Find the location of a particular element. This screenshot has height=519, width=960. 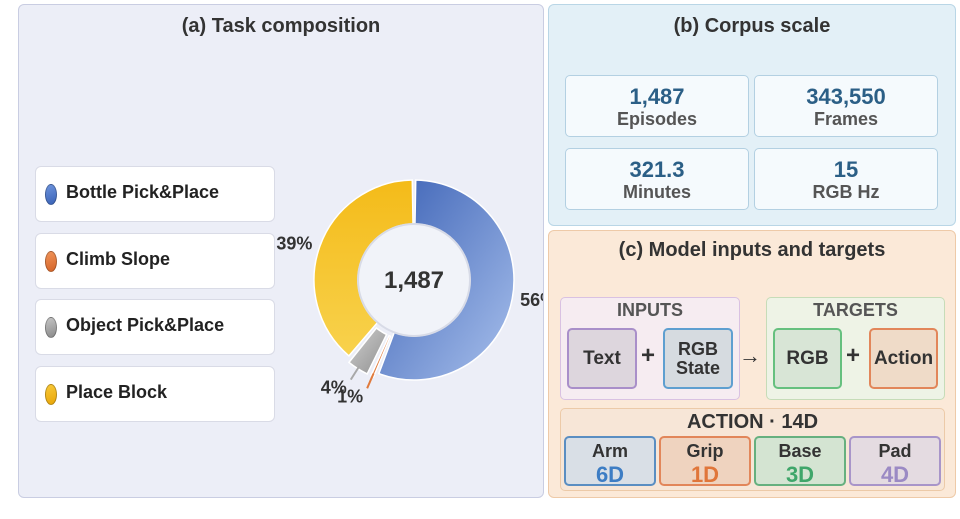

blue-dot-icon is located at coordinates (51, 194).